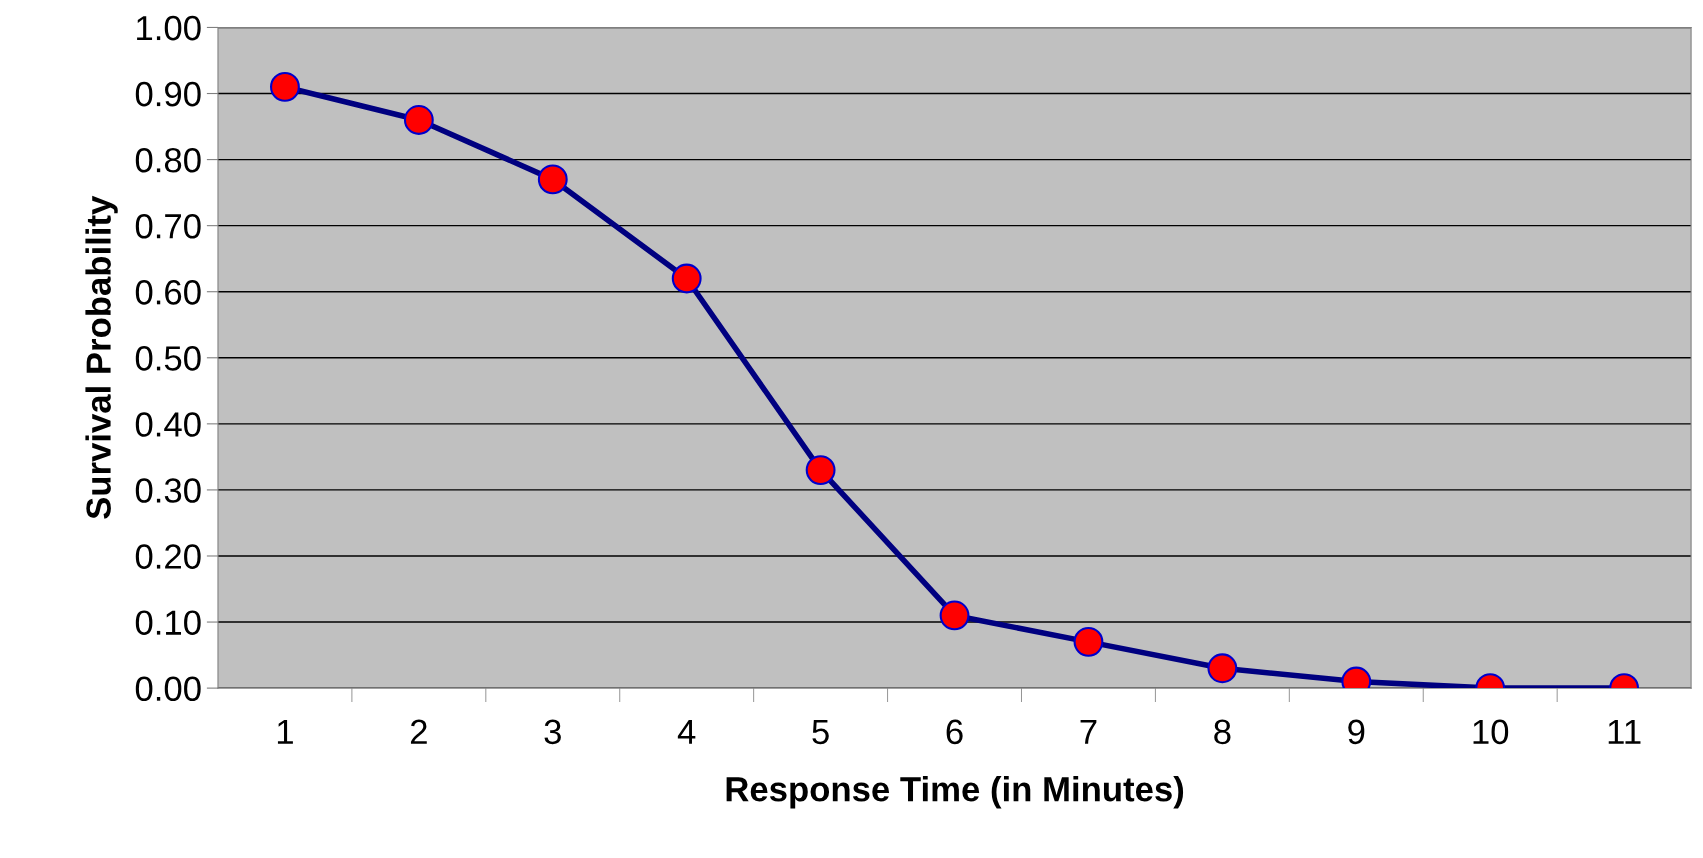 The width and height of the screenshot is (1703, 858). What do you see at coordinates (168, 622) in the screenshot?
I see `y-tick-label: 0.10` at bounding box center [168, 622].